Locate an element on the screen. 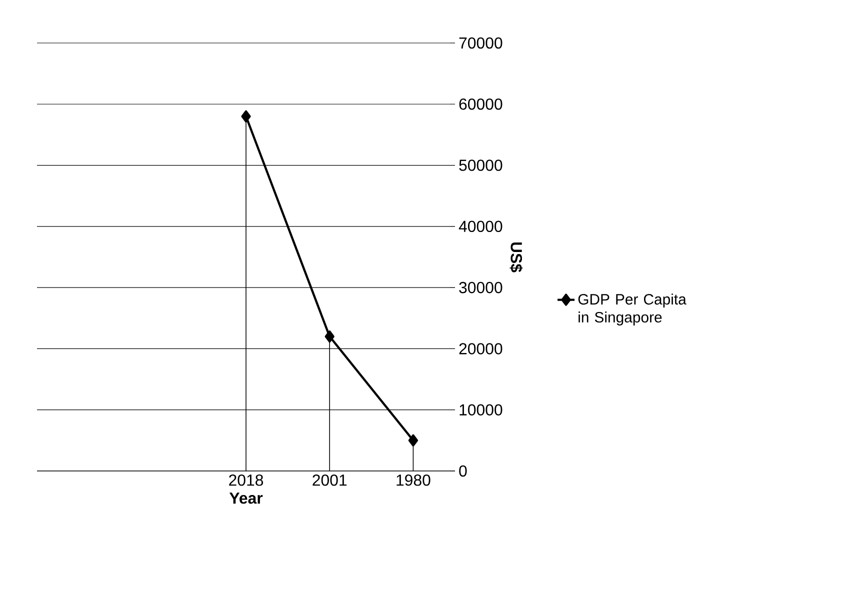  y-tick-label: 20000 is located at coordinates (480, 348).